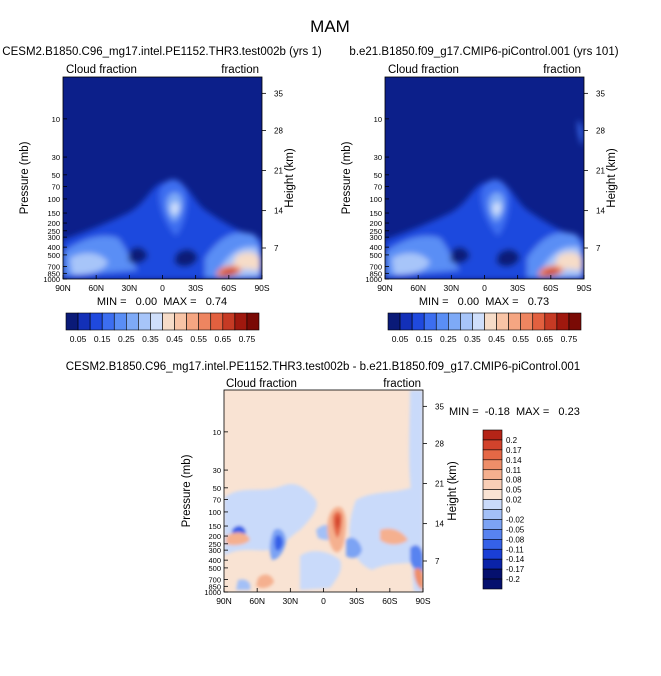 This screenshot has width=661, height=676. I want to click on panel-3-y2-tick-label: 28, so click(439, 444).